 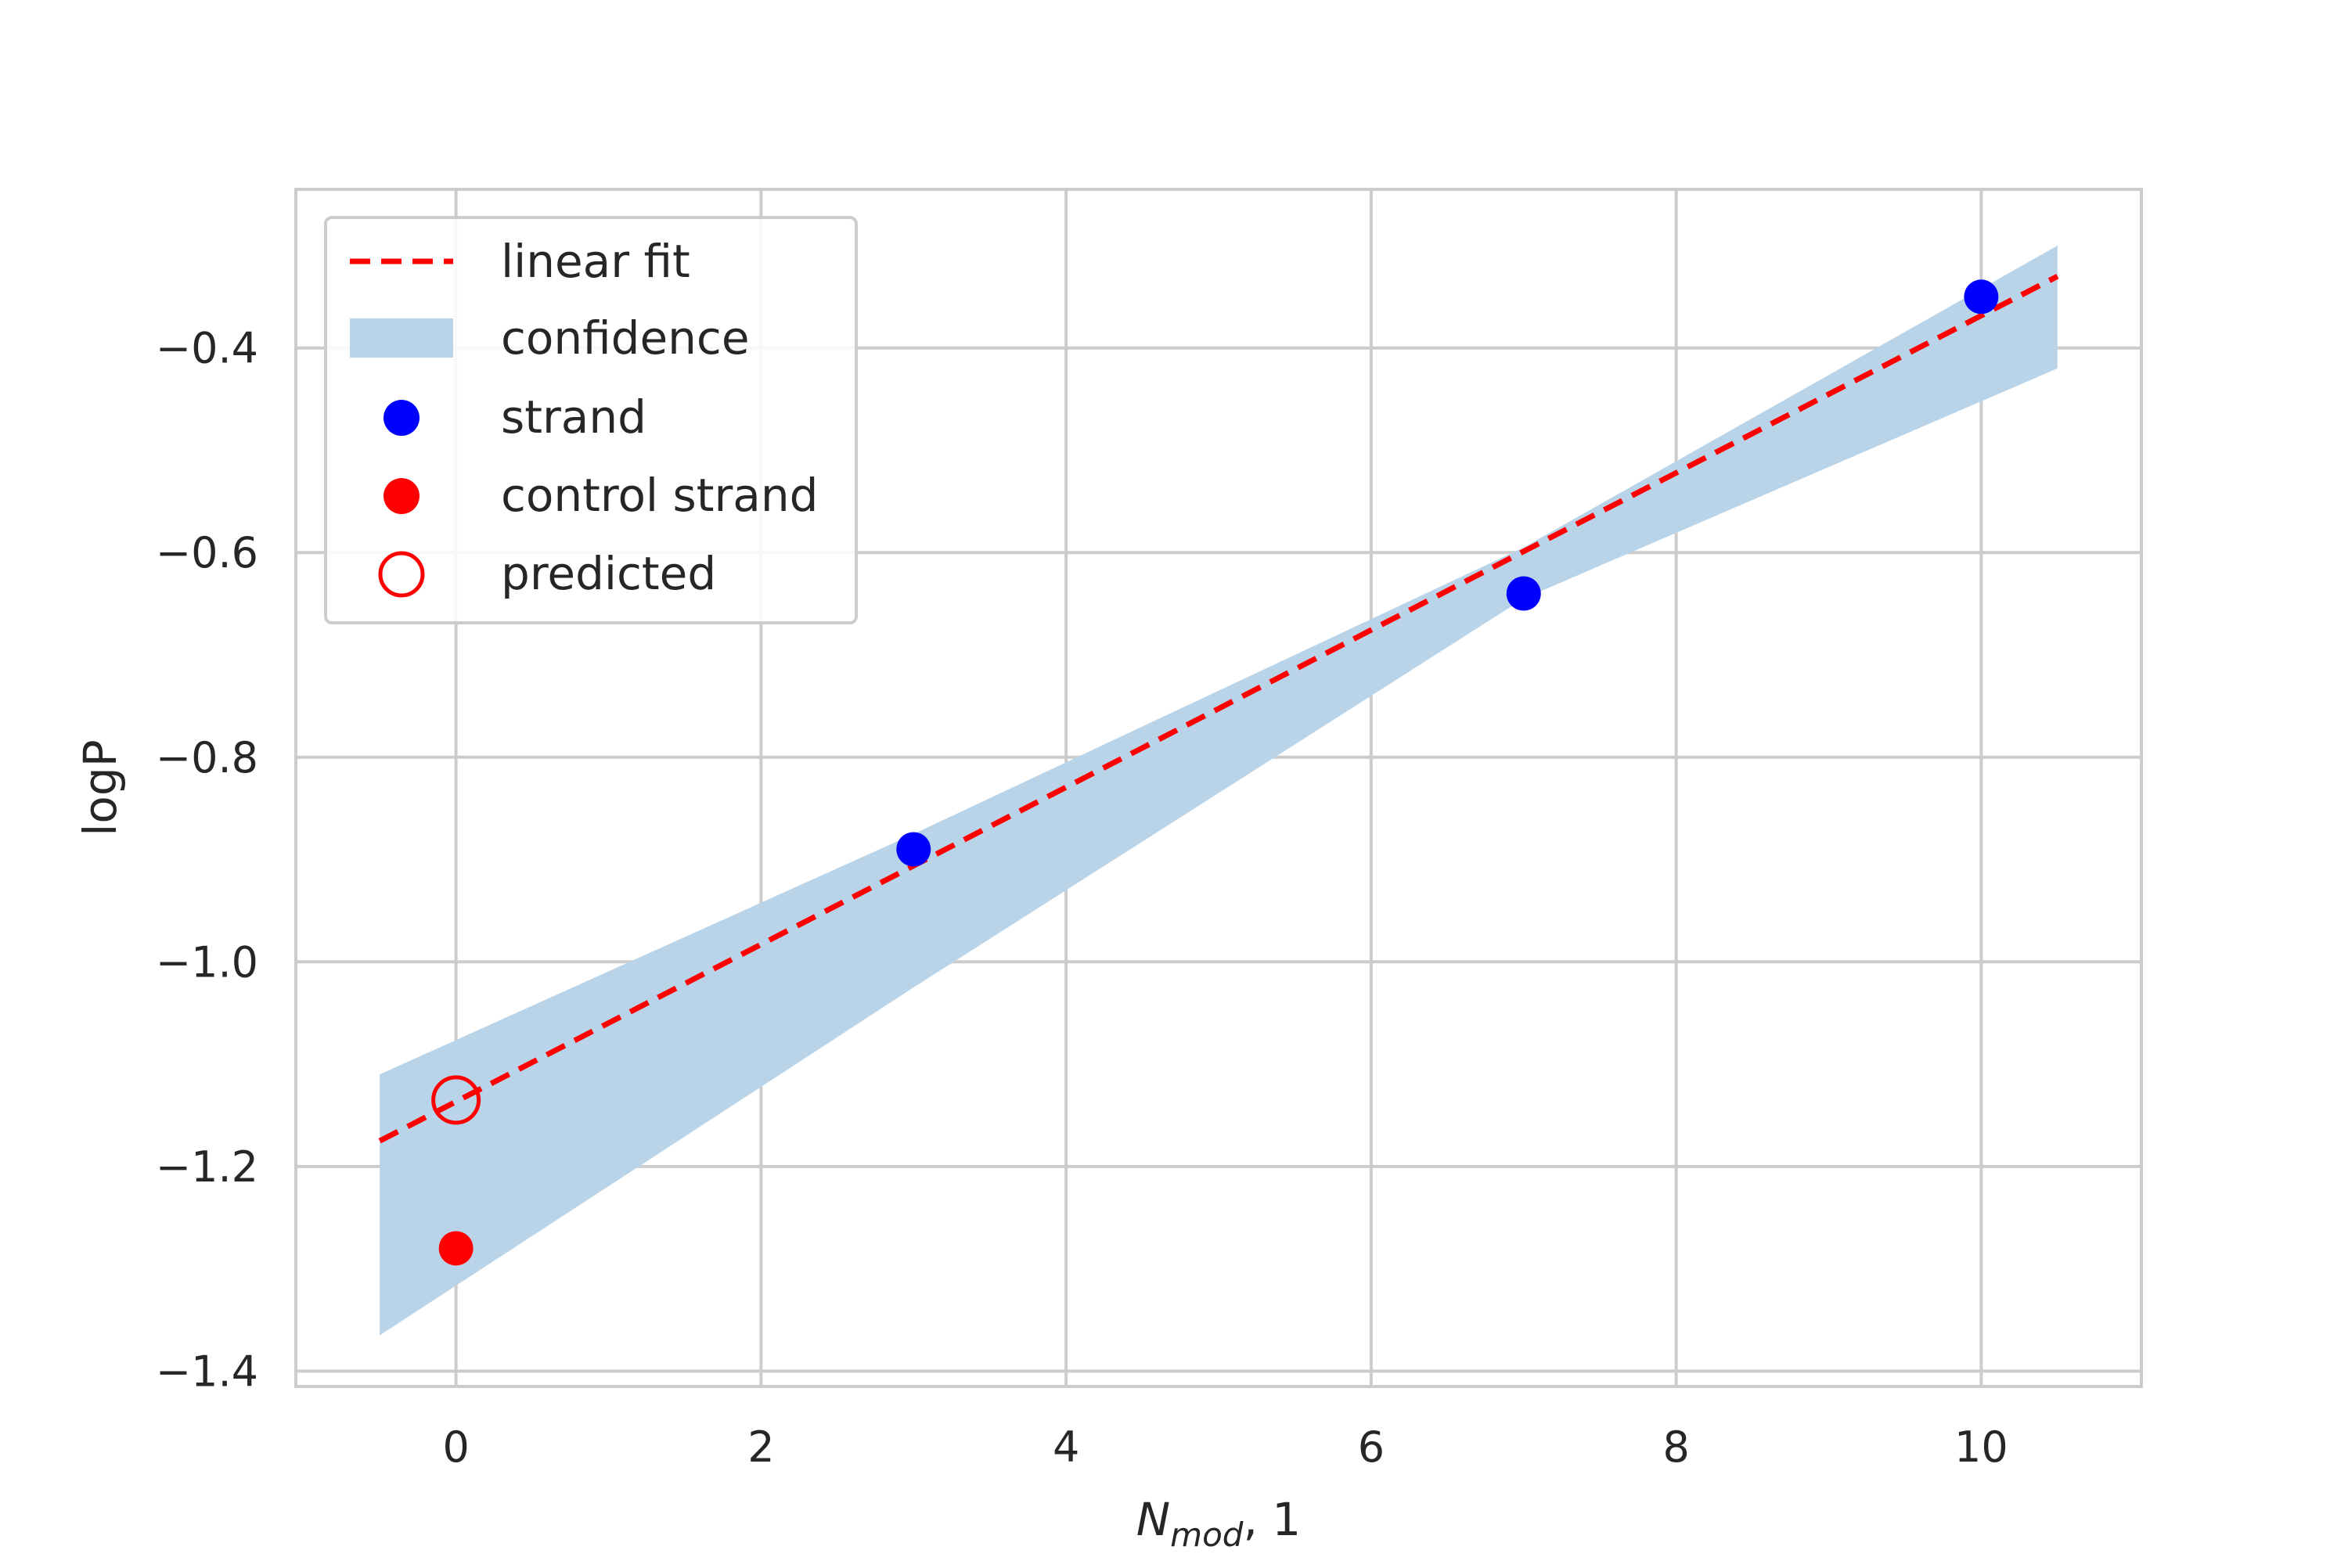 What do you see at coordinates (1981, 1447) in the screenshot?
I see `x-tick-label: 10` at bounding box center [1981, 1447].